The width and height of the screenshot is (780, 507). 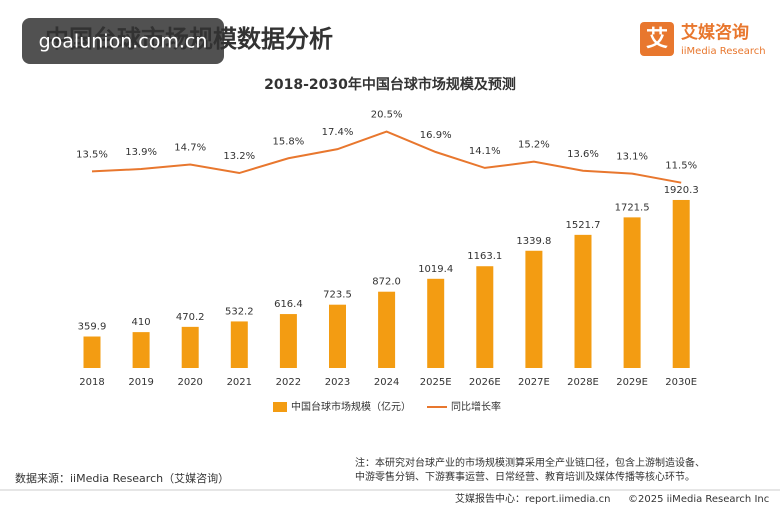 What do you see at coordinates (583, 154) in the screenshot?
I see `data-label: 13.6%` at bounding box center [583, 154].